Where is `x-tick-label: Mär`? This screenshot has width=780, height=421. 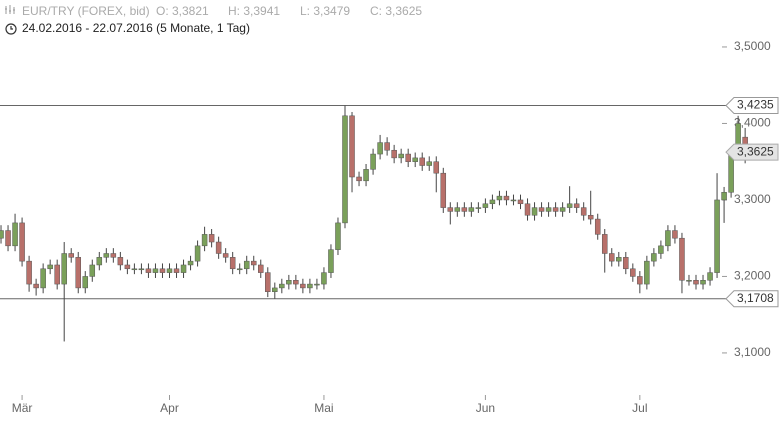 x-tick-label: Mär is located at coordinates (22, 408).